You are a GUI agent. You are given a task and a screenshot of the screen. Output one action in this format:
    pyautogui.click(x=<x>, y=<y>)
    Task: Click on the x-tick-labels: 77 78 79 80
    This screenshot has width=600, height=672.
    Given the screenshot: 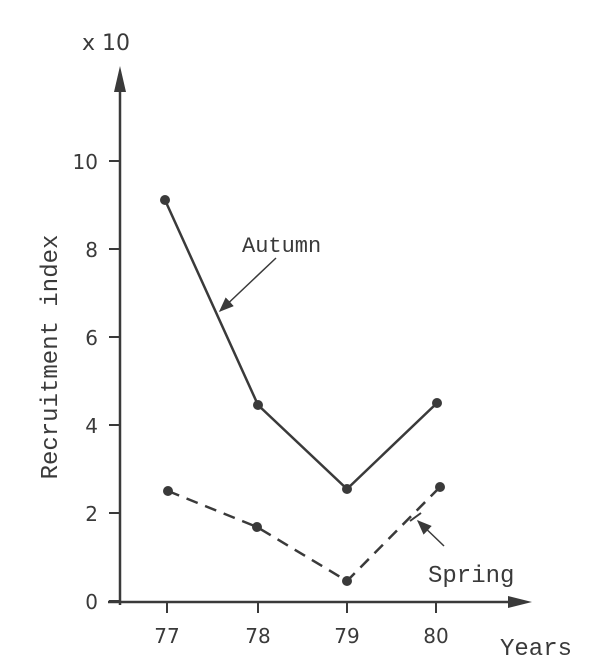 What is the action you would take?
    pyautogui.click(x=301, y=636)
    